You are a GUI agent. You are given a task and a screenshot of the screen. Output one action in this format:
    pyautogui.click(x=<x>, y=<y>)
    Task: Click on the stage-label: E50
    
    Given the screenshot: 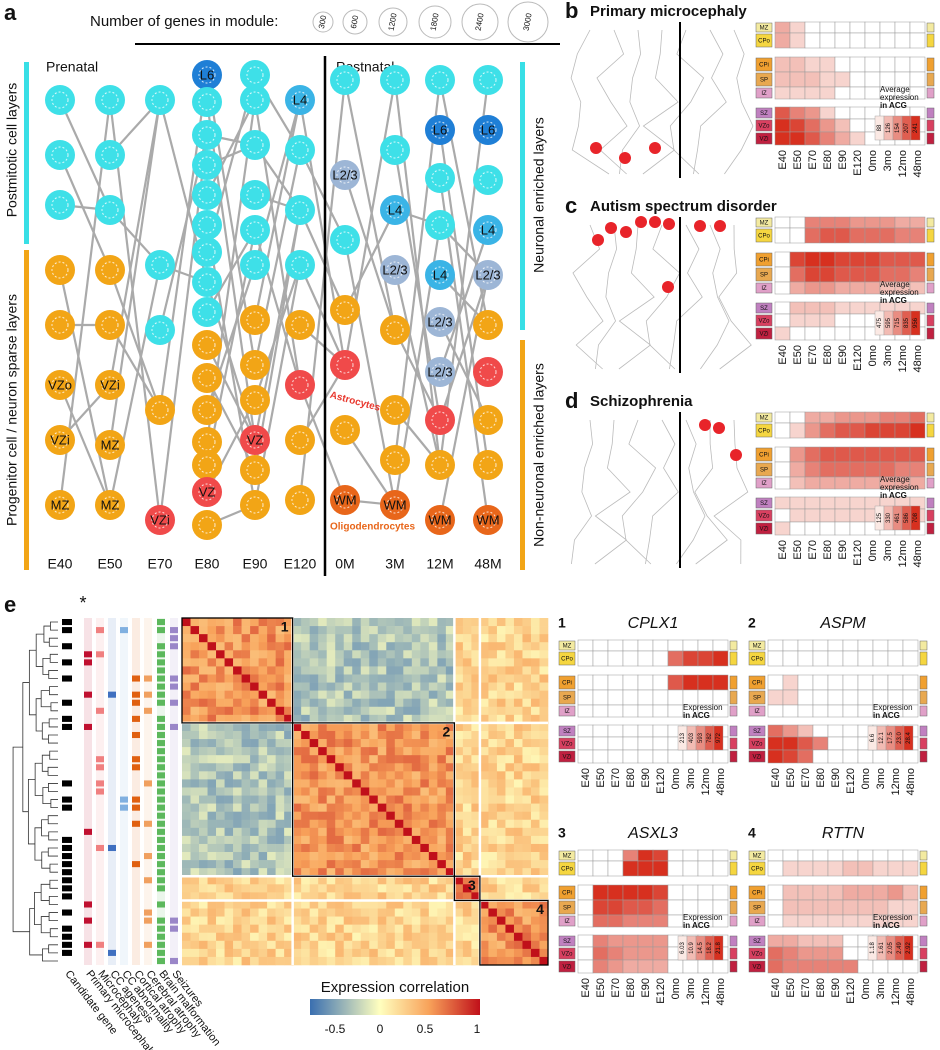 What is the action you would take?
    pyautogui.click(x=110, y=564)
    